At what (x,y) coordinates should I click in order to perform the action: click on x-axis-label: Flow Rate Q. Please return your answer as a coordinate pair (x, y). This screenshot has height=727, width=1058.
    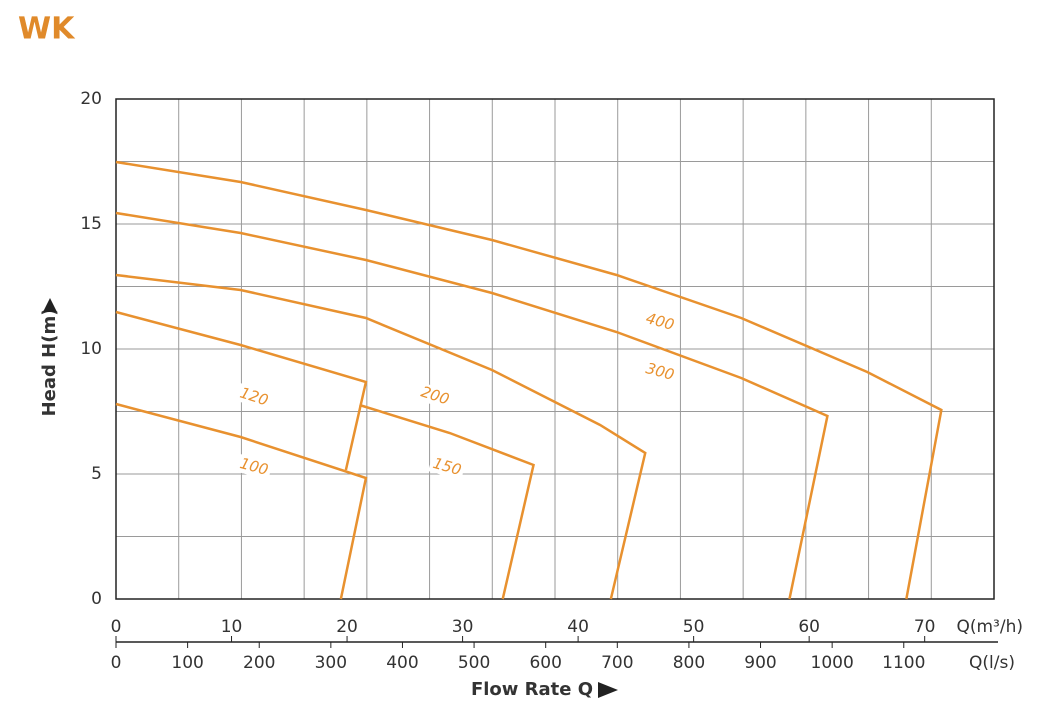
    Looking at the image, I should click on (532, 689).